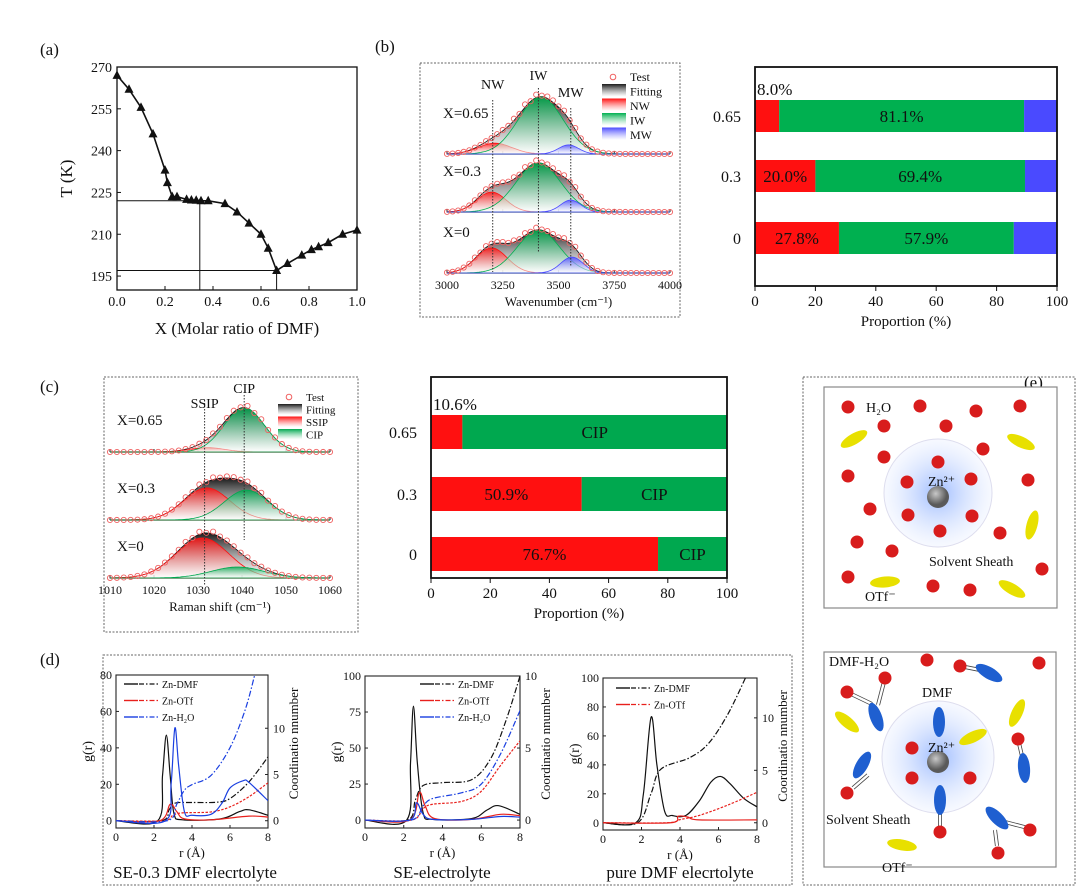 The width and height of the screenshot is (1080, 887). What do you see at coordinates (670, 285) in the screenshot?
I see `x-tick-label: 4000` at bounding box center [670, 285].